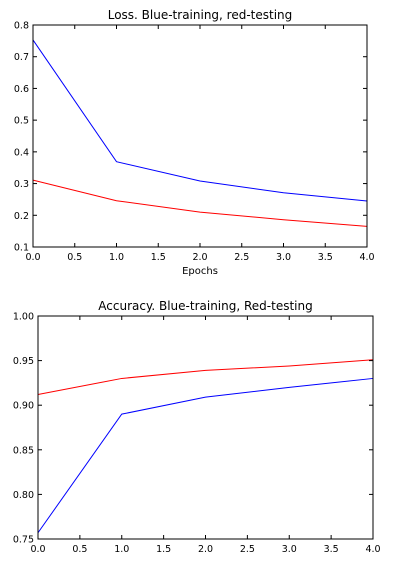 The height and width of the screenshot is (563, 406). I want to click on y-tick-label: 1.00, so click(23, 317).